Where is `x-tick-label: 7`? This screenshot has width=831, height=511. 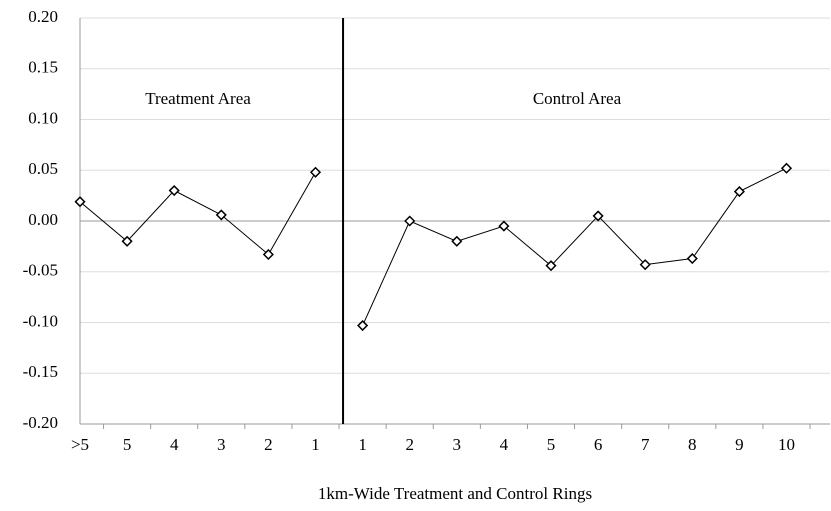 x-tick-label: 7 is located at coordinates (645, 444).